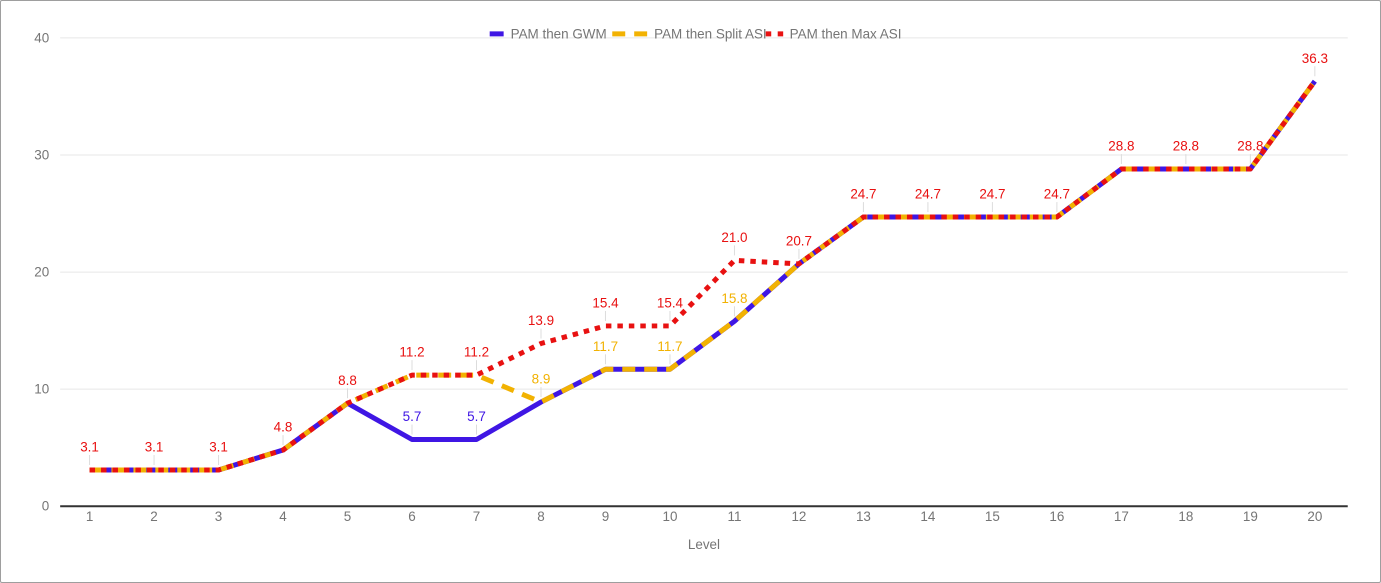 This screenshot has width=1381, height=583. I want to click on legend-label-pam-then-gwm: PAM then GWM, so click(559, 33).